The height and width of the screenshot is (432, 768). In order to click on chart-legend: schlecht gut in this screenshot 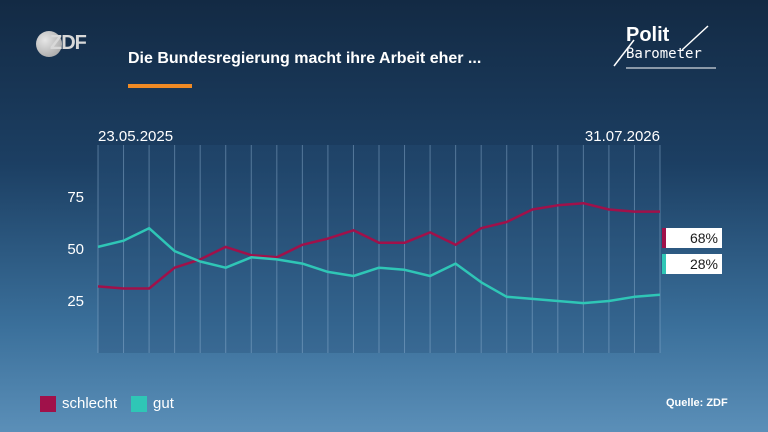, I will do `click(111, 403)`.